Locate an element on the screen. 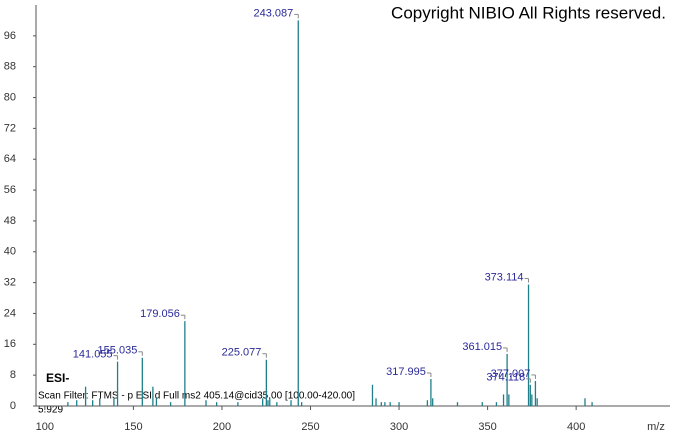 Image resolution: width=674 pixels, height=434 pixels. annotation: ESI- is located at coordinates (57, 378).